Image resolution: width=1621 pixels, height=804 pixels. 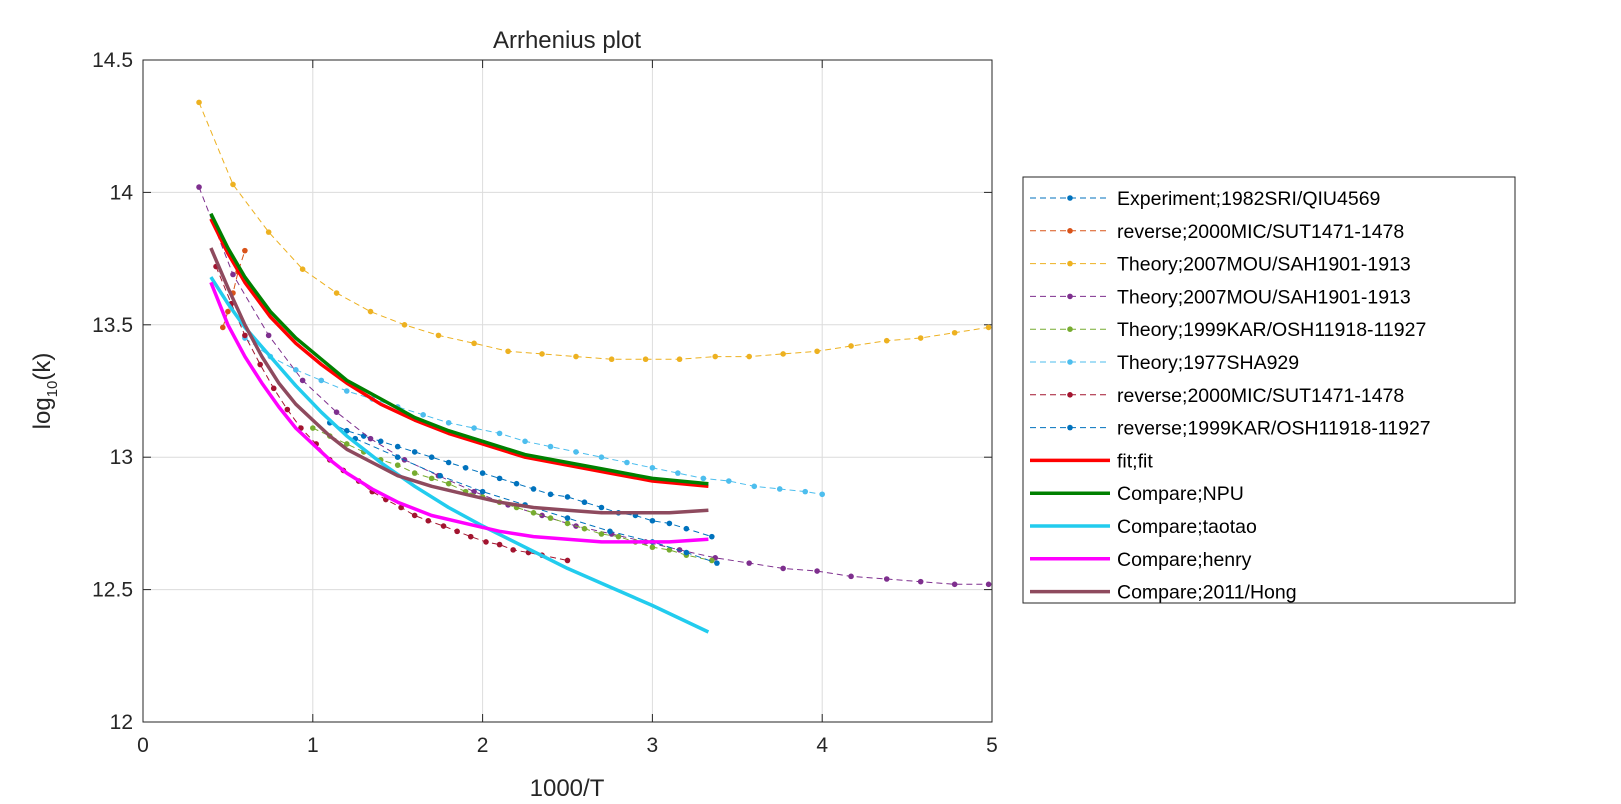 What do you see at coordinates (112, 590) in the screenshot?
I see `y-tick-label: 12.5` at bounding box center [112, 590].